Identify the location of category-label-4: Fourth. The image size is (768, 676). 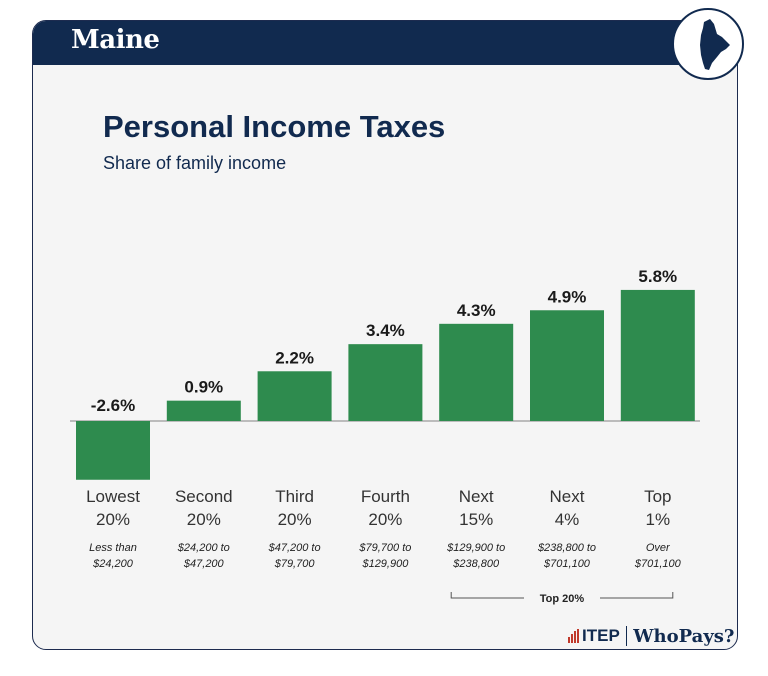
(385, 496).